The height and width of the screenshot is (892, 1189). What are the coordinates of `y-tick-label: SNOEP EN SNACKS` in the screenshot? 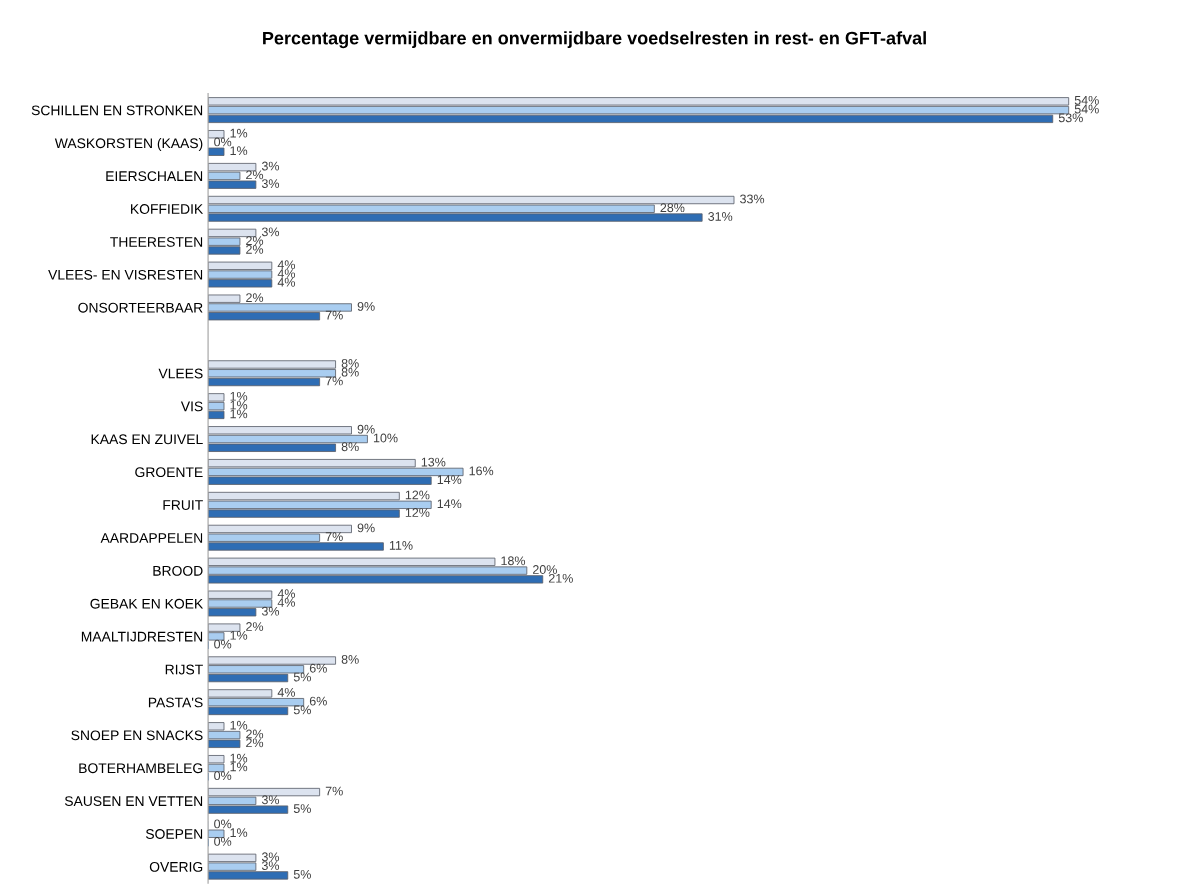 It's located at (137, 735).